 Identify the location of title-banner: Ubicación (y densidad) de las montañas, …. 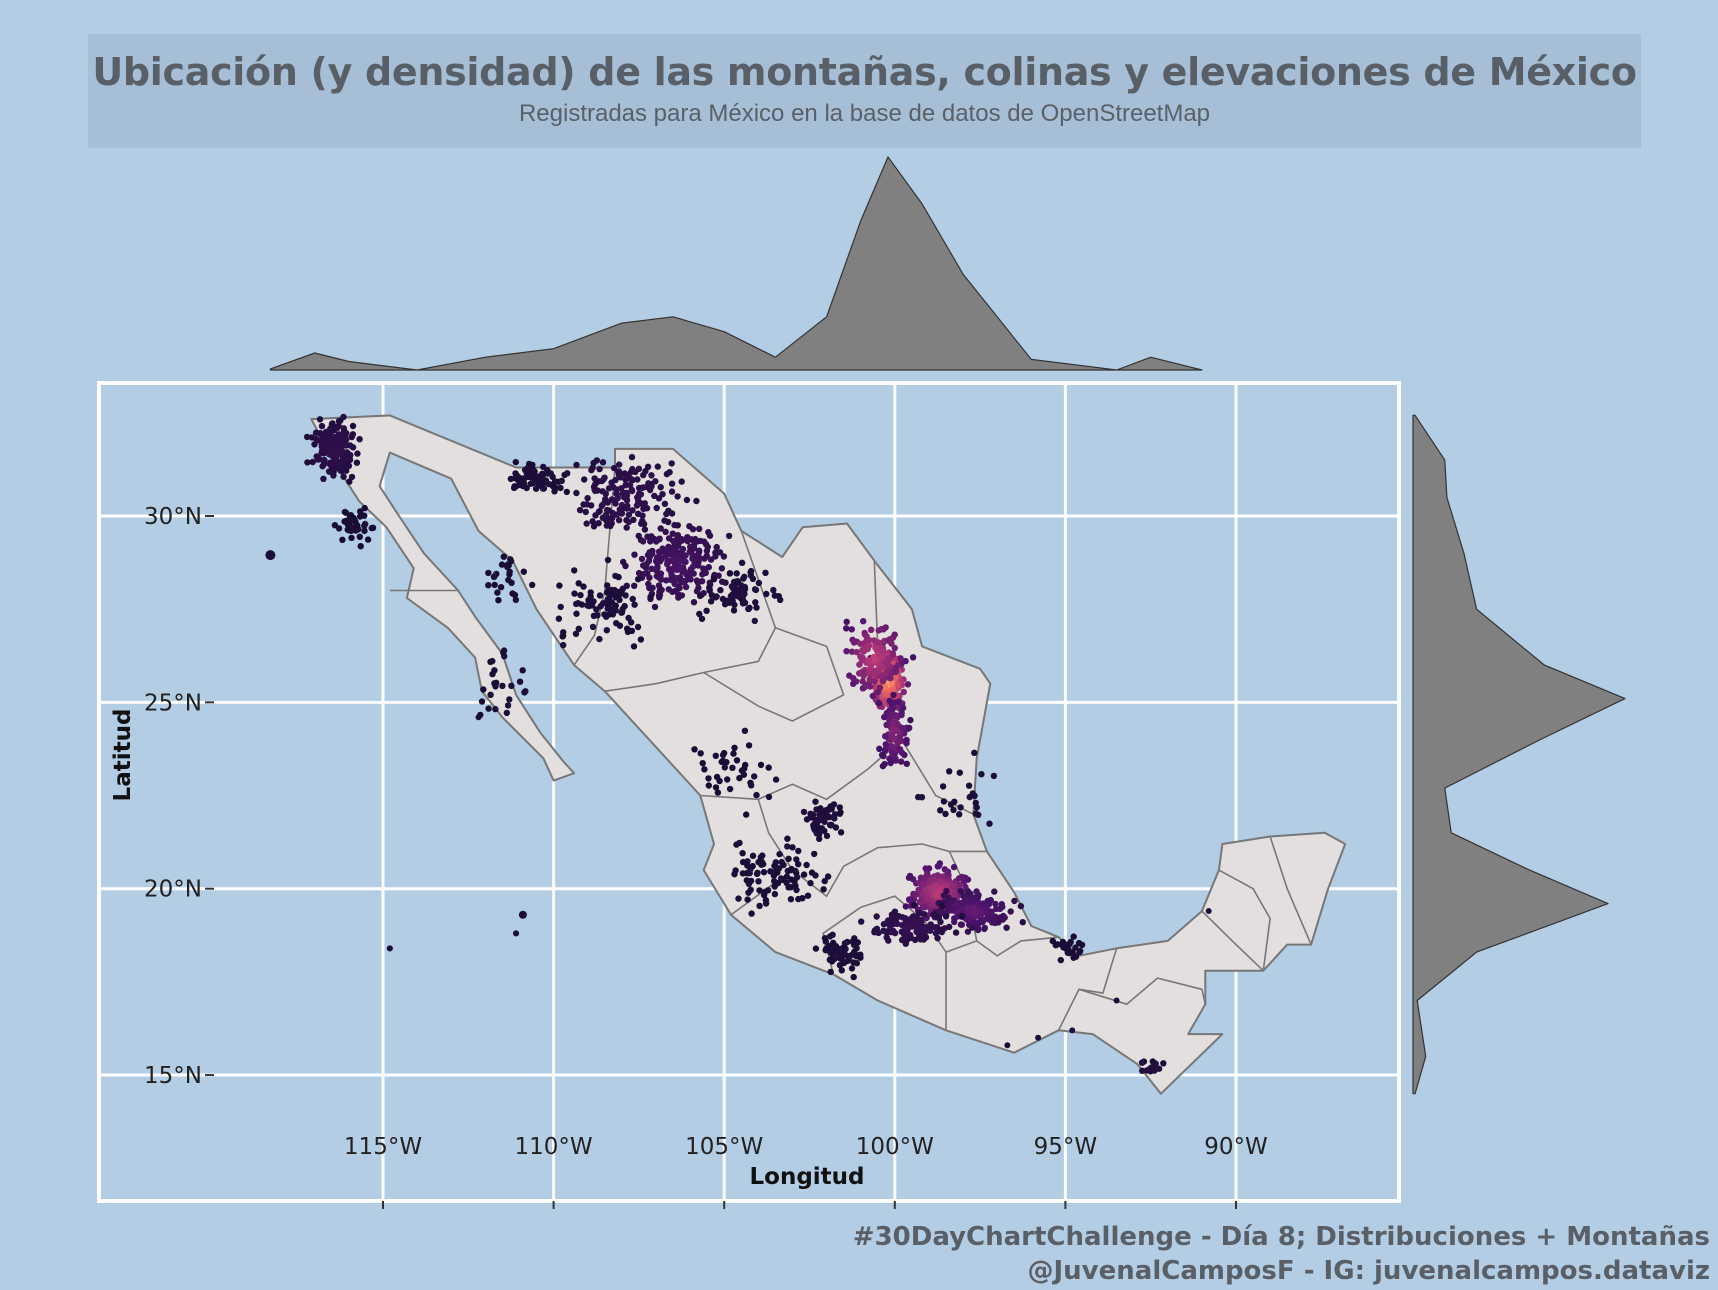
(864, 91).